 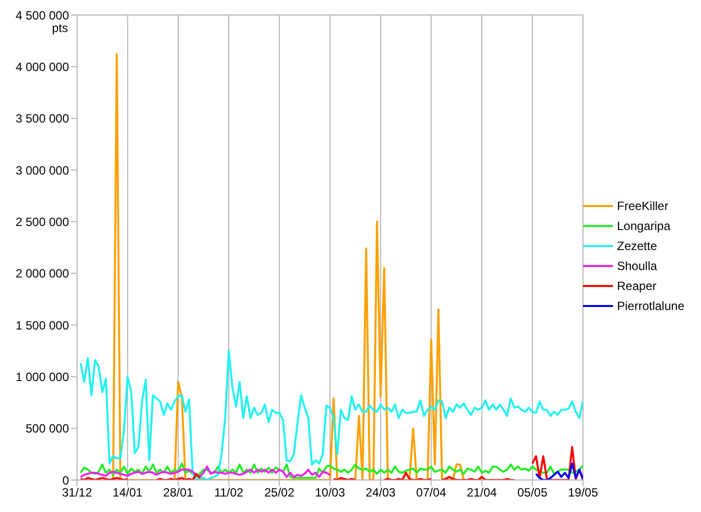 What do you see at coordinates (650, 306) in the screenshot?
I see `legend-label: Pierrotlalune` at bounding box center [650, 306].